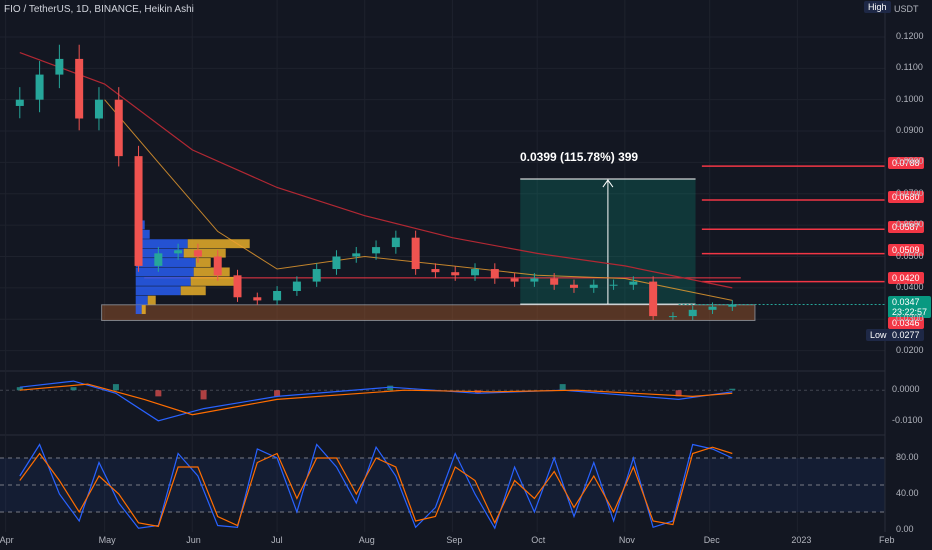 Image resolution: width=932 pixels, height=550 pixels. Describe the element at coordinates (801, 540) in the screenshot. I see `x-tick-label: 2023` at that location.